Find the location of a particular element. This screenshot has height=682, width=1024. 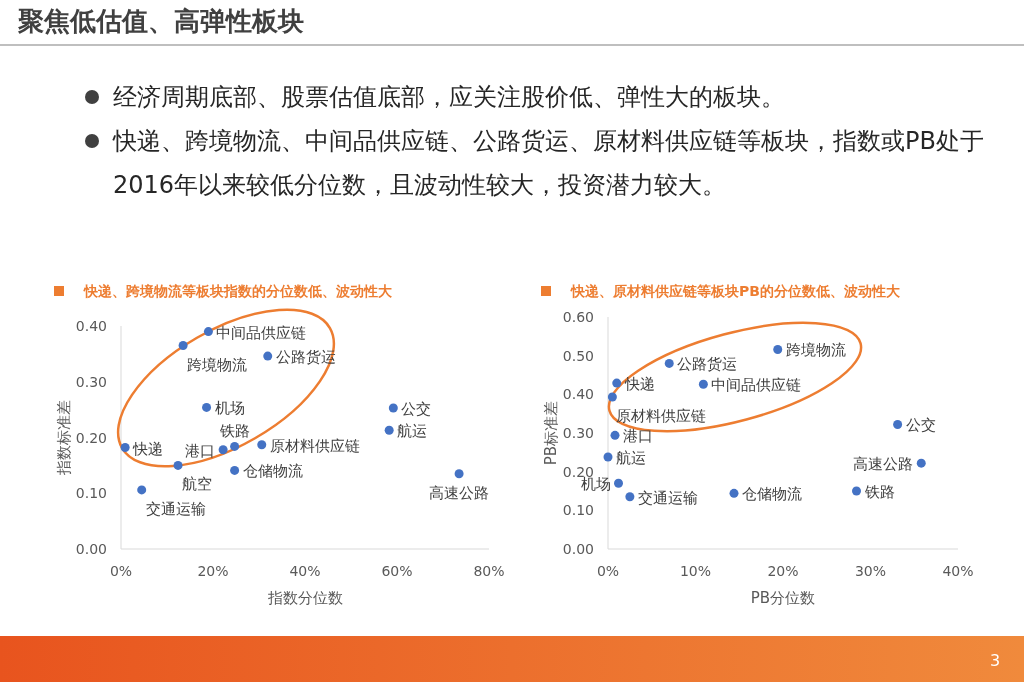

chart-title: 快递、跨境物流等板块指数的分位数低、波动性大 is located at coordinates (238, 291).